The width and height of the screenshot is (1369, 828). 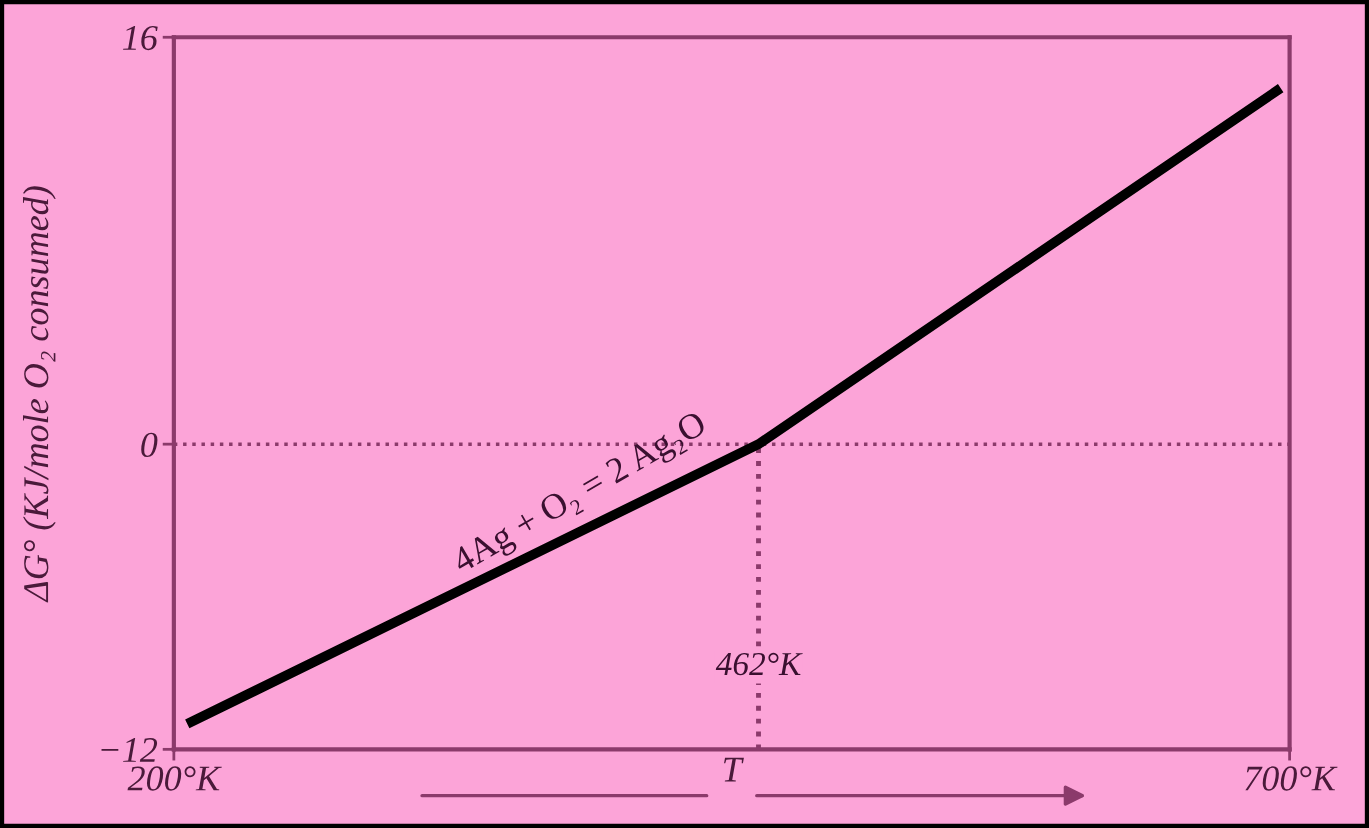 I want to click on y-tick-label: −12, so click(x=129, y=749).